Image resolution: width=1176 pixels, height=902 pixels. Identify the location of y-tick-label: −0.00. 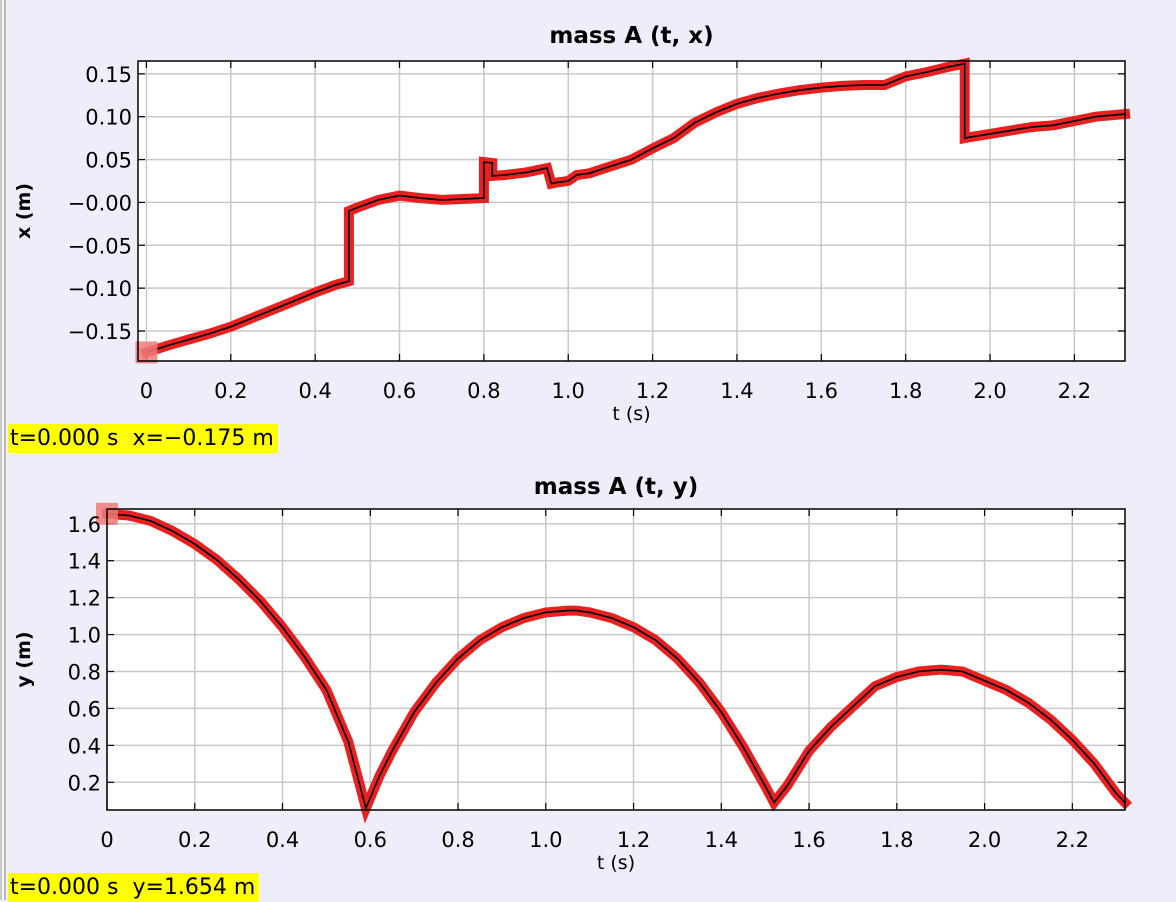
(100, 203).